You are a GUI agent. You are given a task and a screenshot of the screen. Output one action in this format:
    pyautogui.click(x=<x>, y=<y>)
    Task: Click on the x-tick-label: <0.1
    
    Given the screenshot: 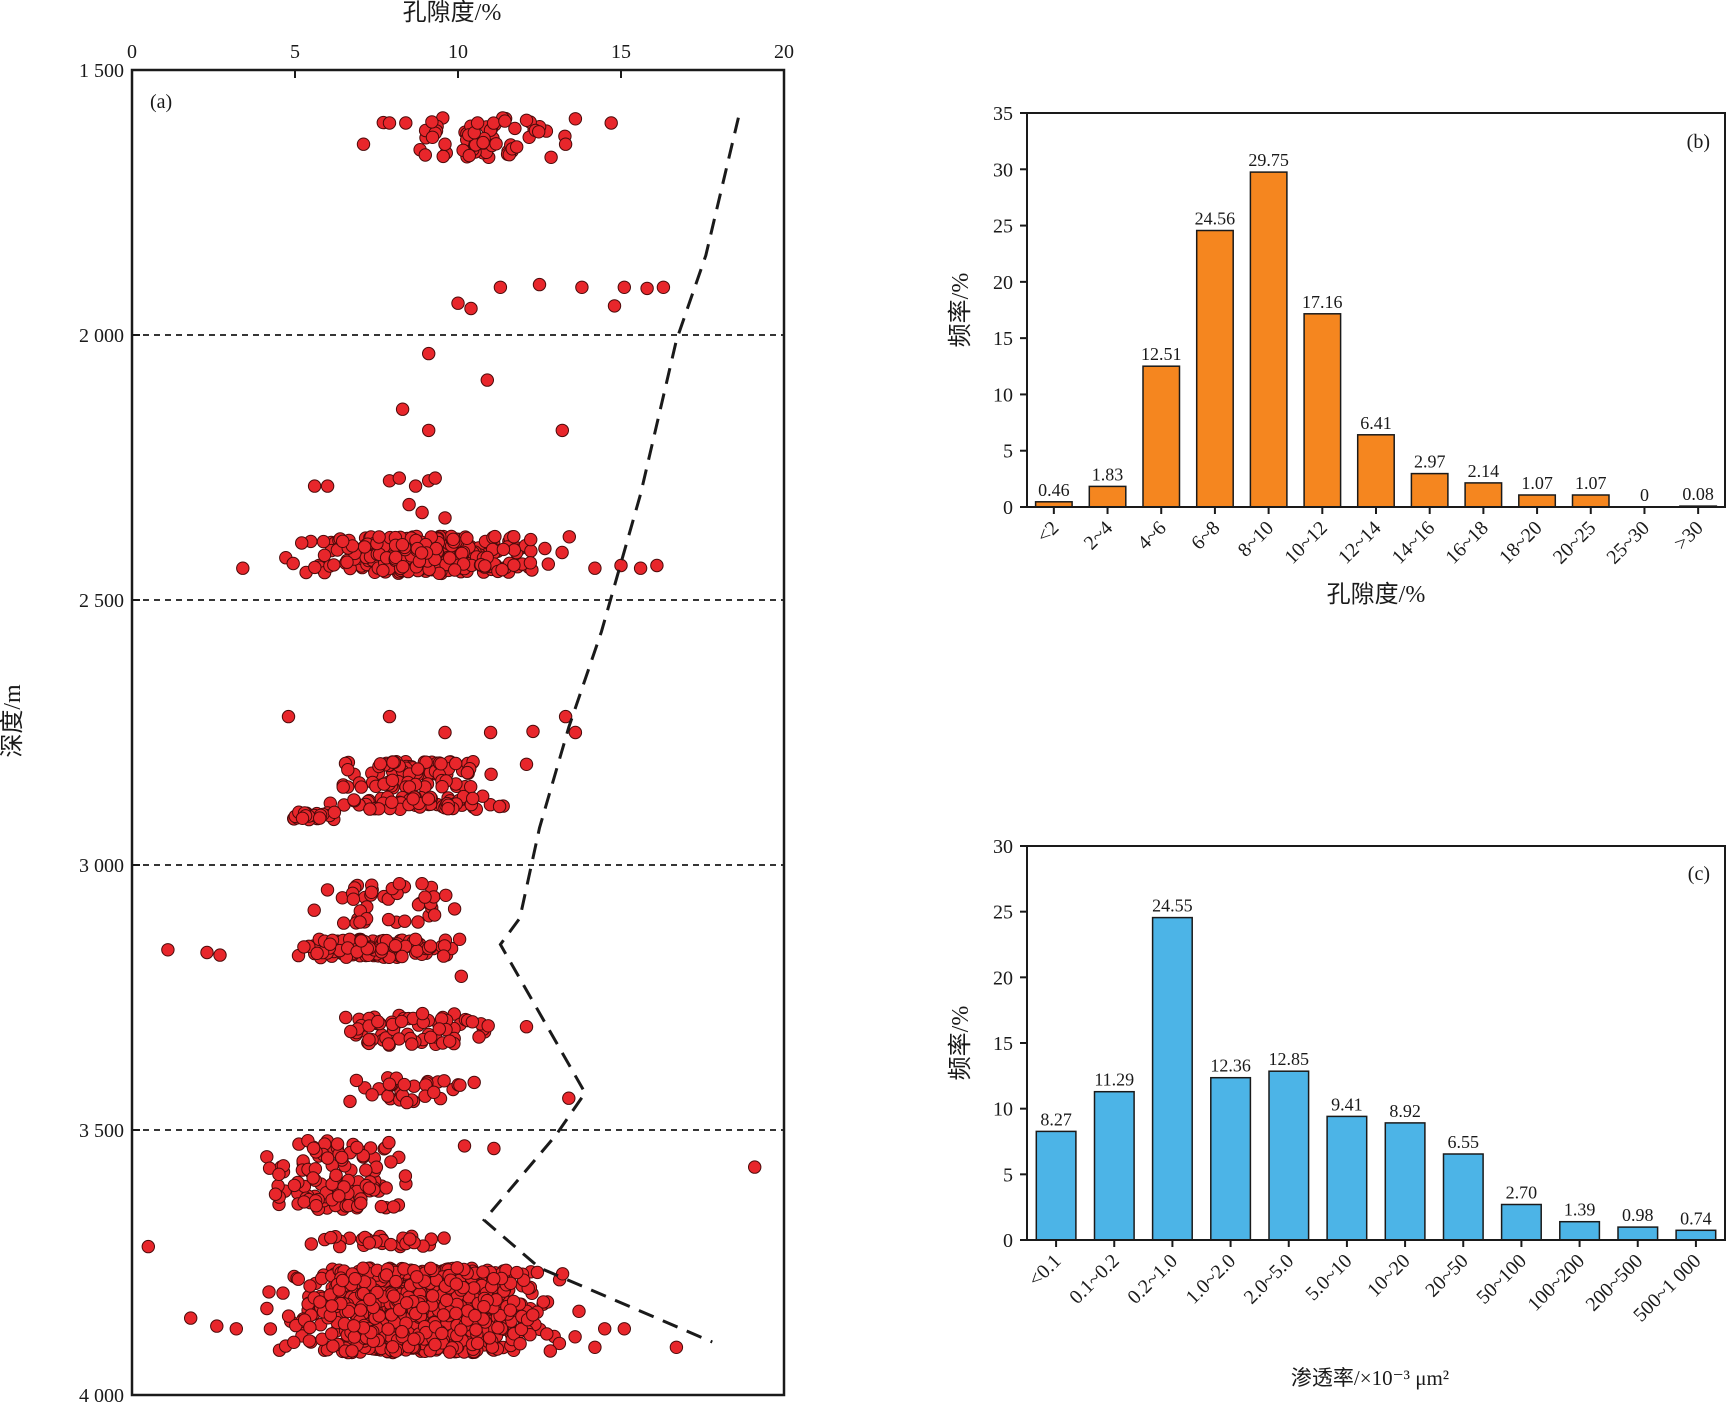 What is the action you would take?
    pyautogui.click(x=1044, y=1270)
    